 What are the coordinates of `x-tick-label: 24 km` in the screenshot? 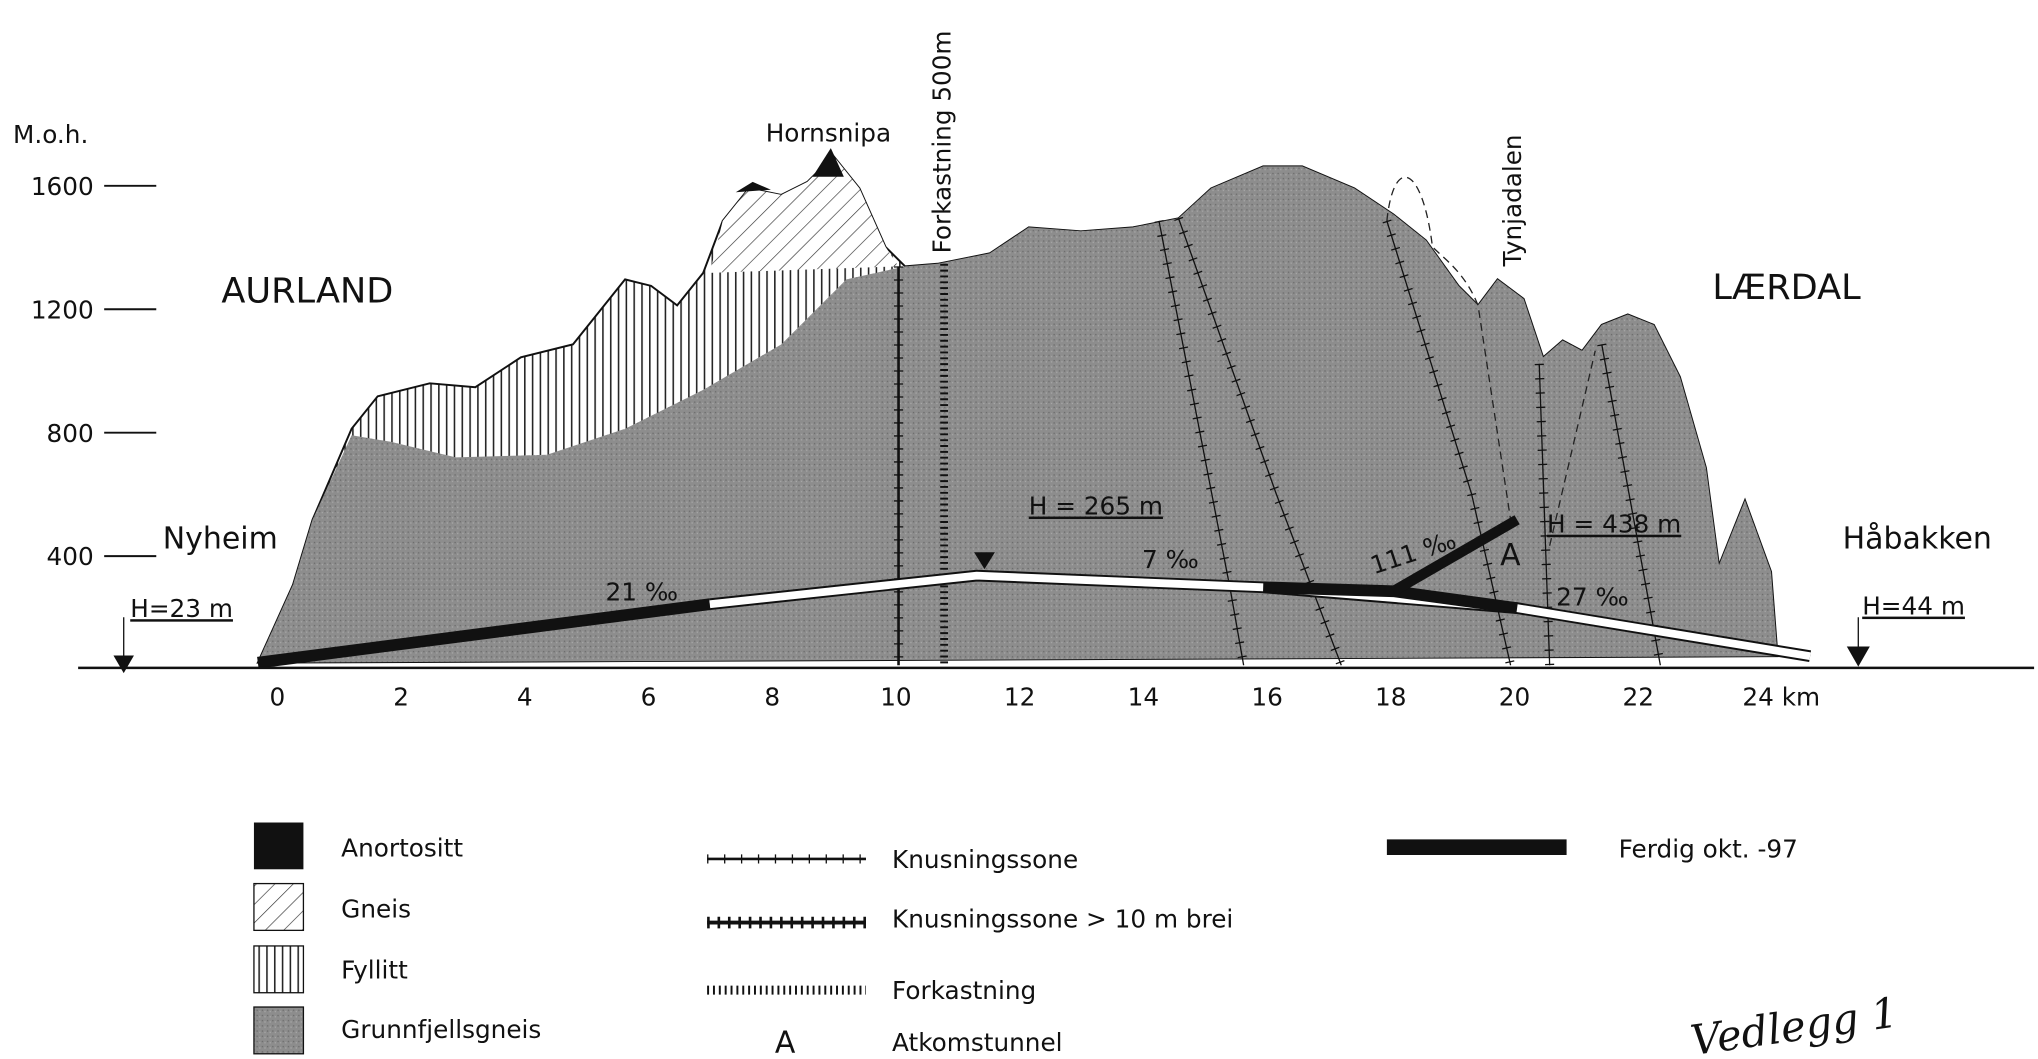 It's located at (1781, 697).